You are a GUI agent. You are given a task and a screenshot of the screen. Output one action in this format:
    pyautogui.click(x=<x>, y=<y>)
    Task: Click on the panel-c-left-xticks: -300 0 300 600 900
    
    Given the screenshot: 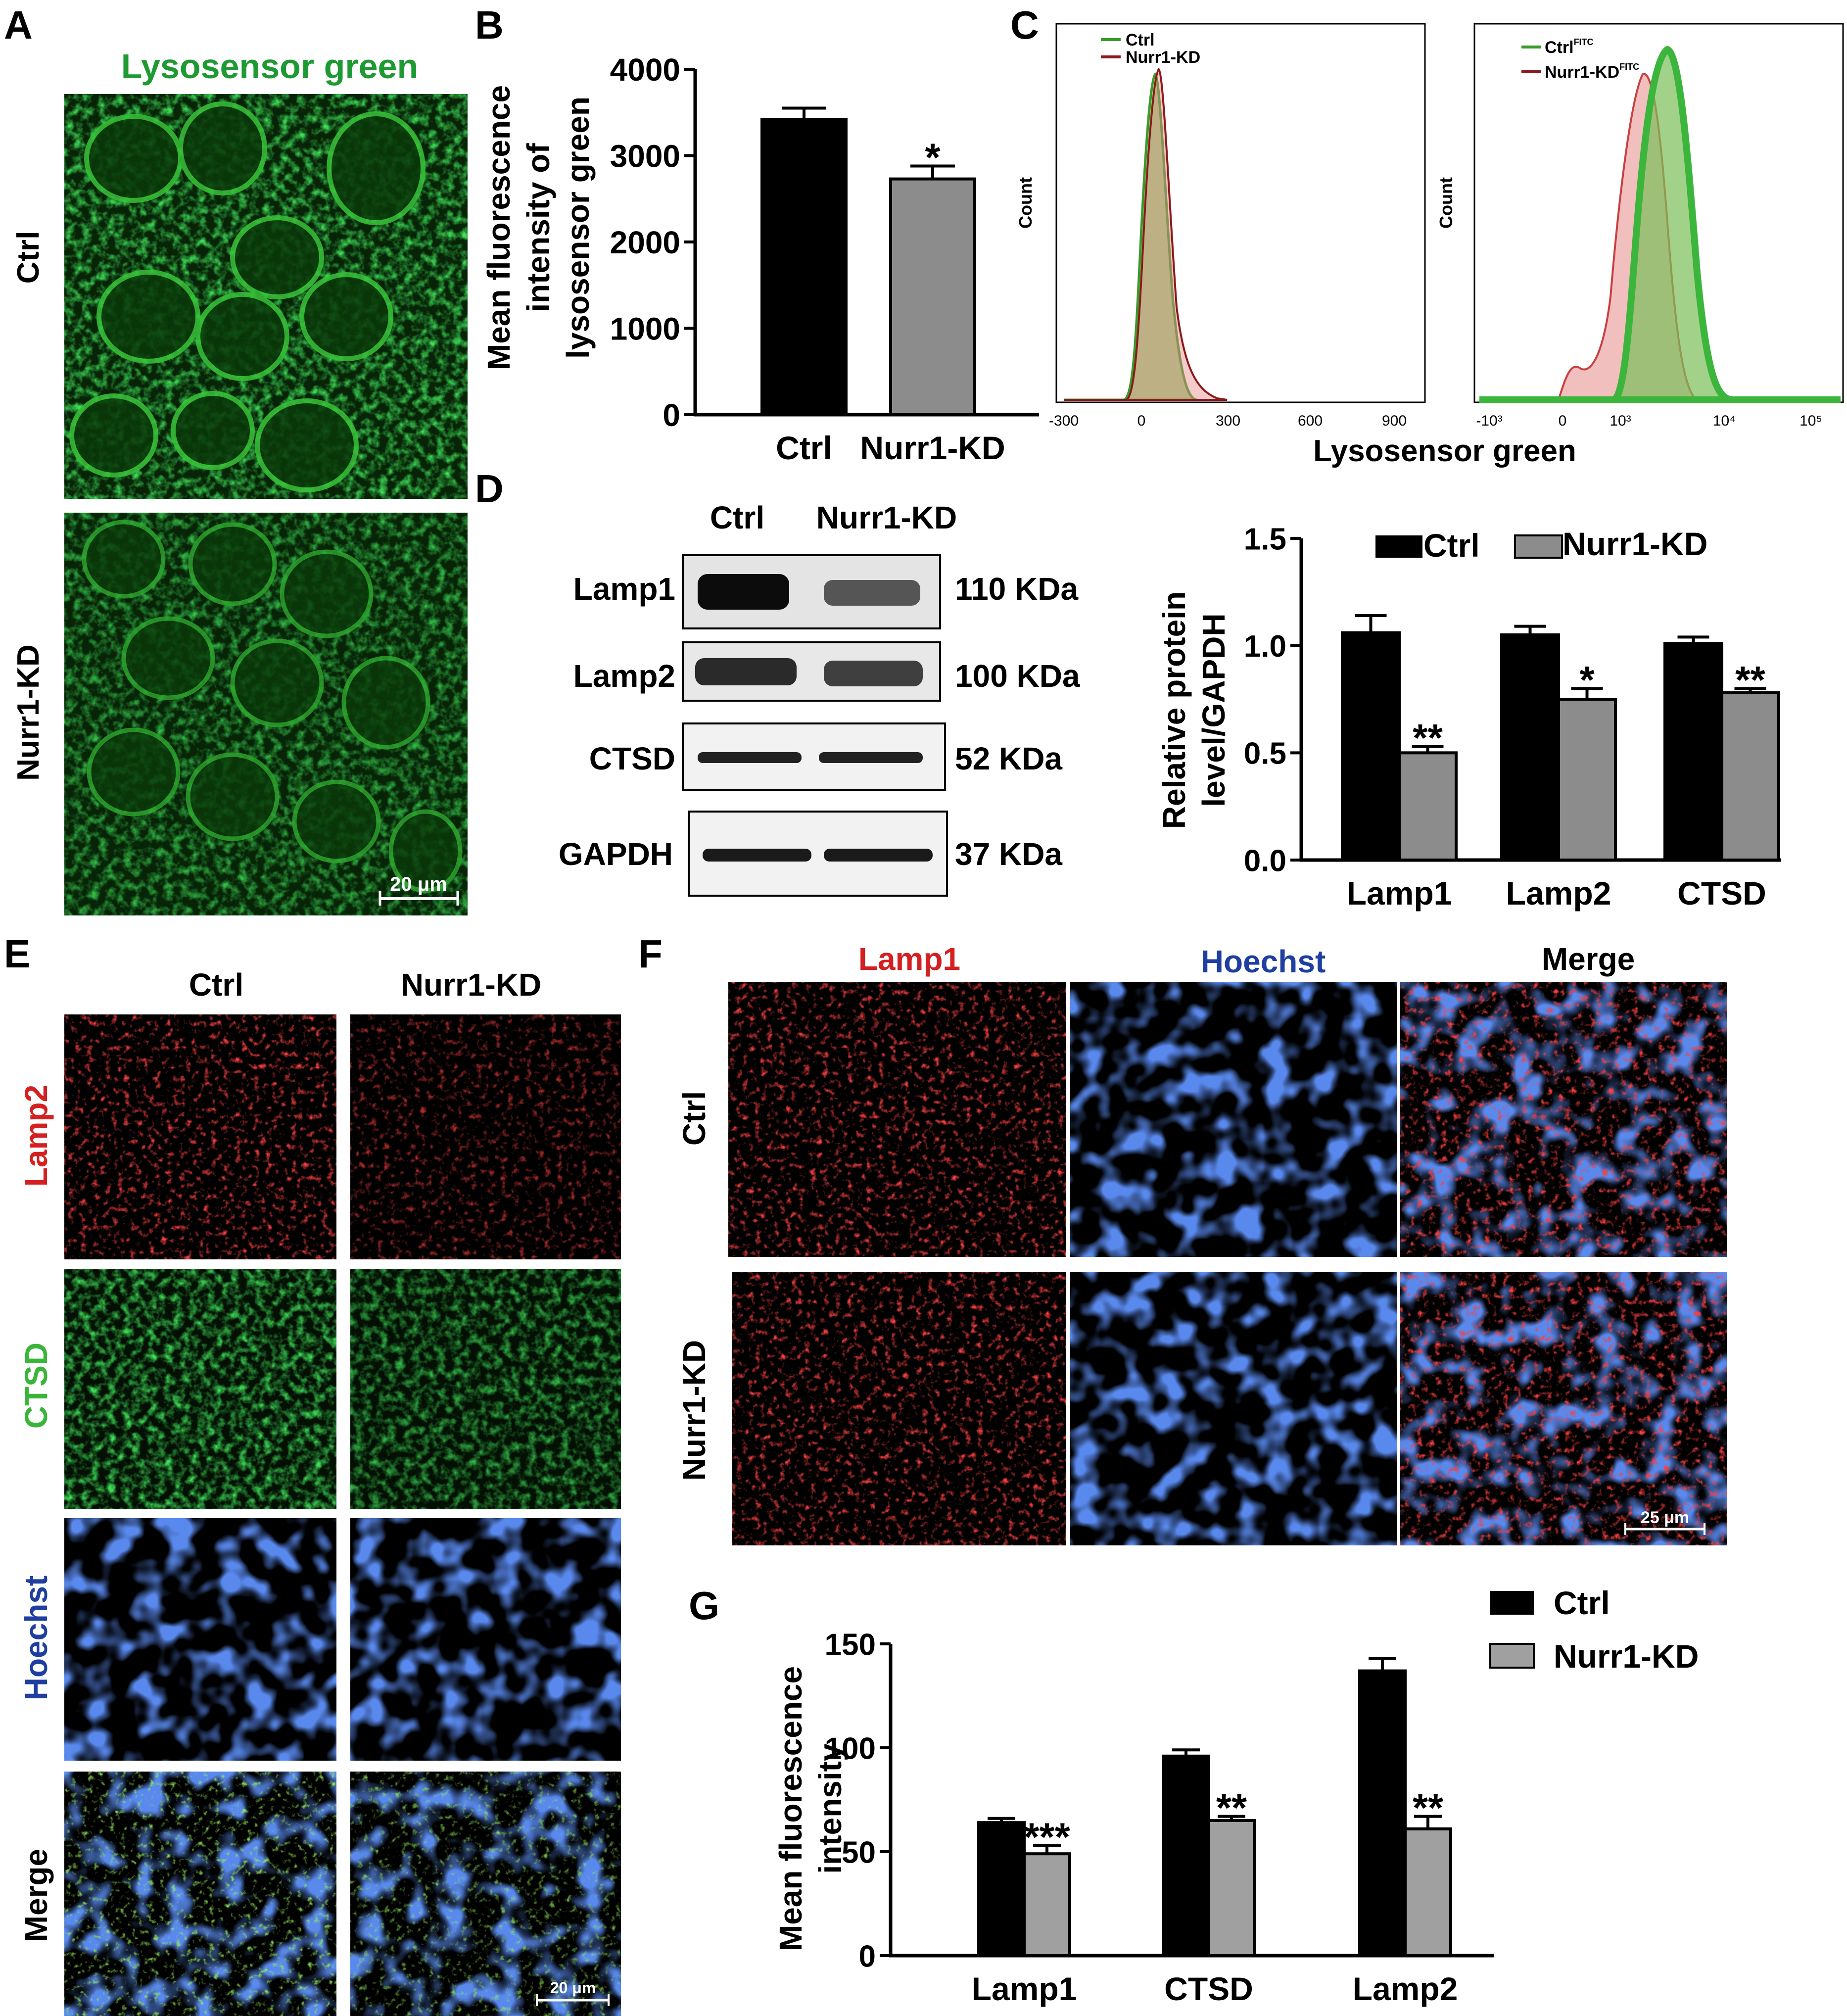 What is the action you would take?
    pyautogui.click(x=1228, y=421)
    